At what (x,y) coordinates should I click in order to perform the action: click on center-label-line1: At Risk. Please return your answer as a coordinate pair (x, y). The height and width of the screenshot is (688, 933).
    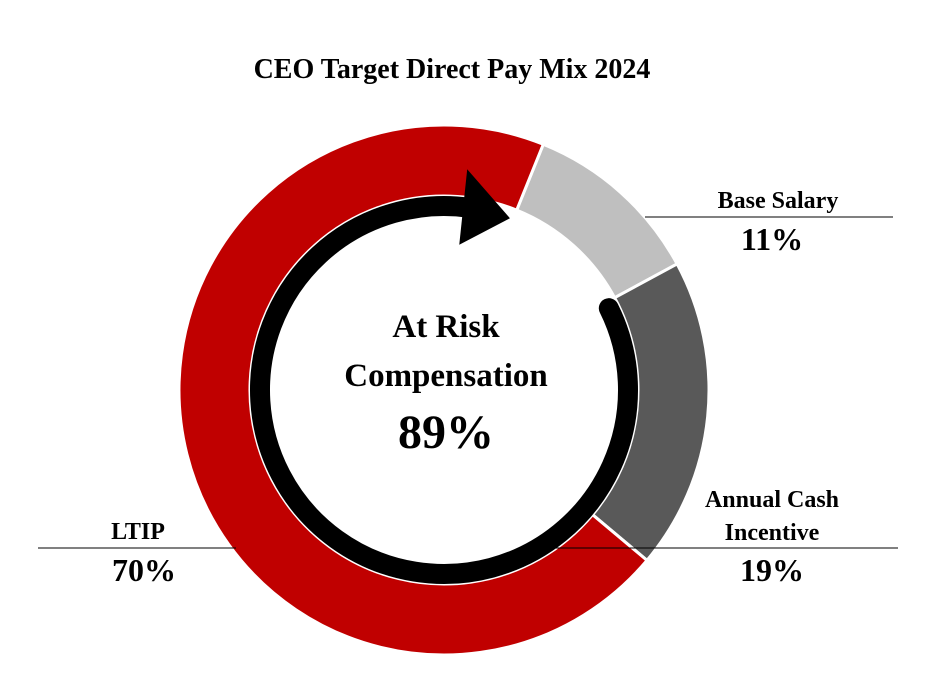
    Looking at the image, I should click on (446, 327).